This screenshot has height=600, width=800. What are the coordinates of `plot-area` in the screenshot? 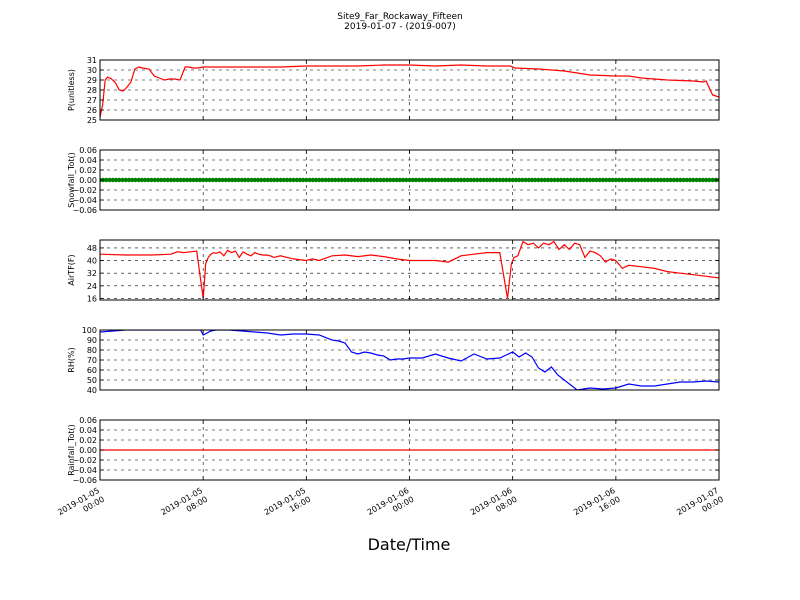 It's located at (409, 180).